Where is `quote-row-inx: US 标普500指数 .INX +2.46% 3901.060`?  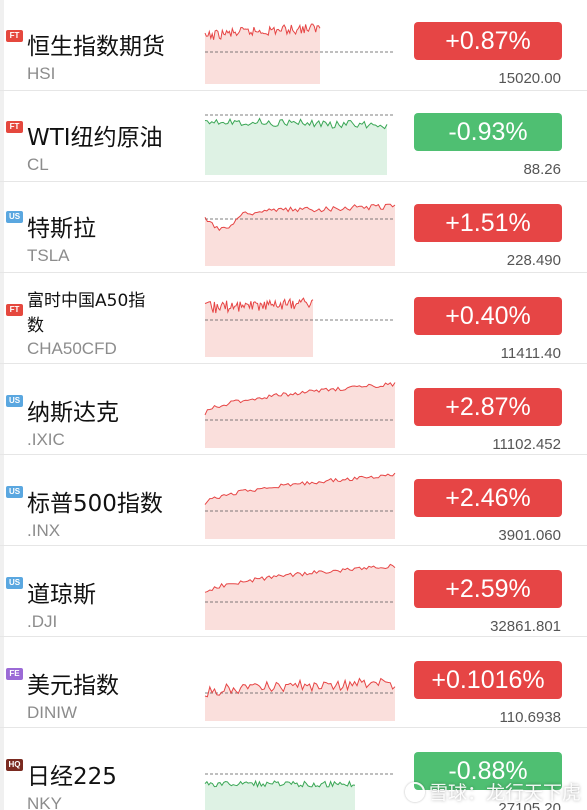 quote-row-inx: US 标普500指数 .INX +2.46% 3901.060 is located at coordinates (293, 500).